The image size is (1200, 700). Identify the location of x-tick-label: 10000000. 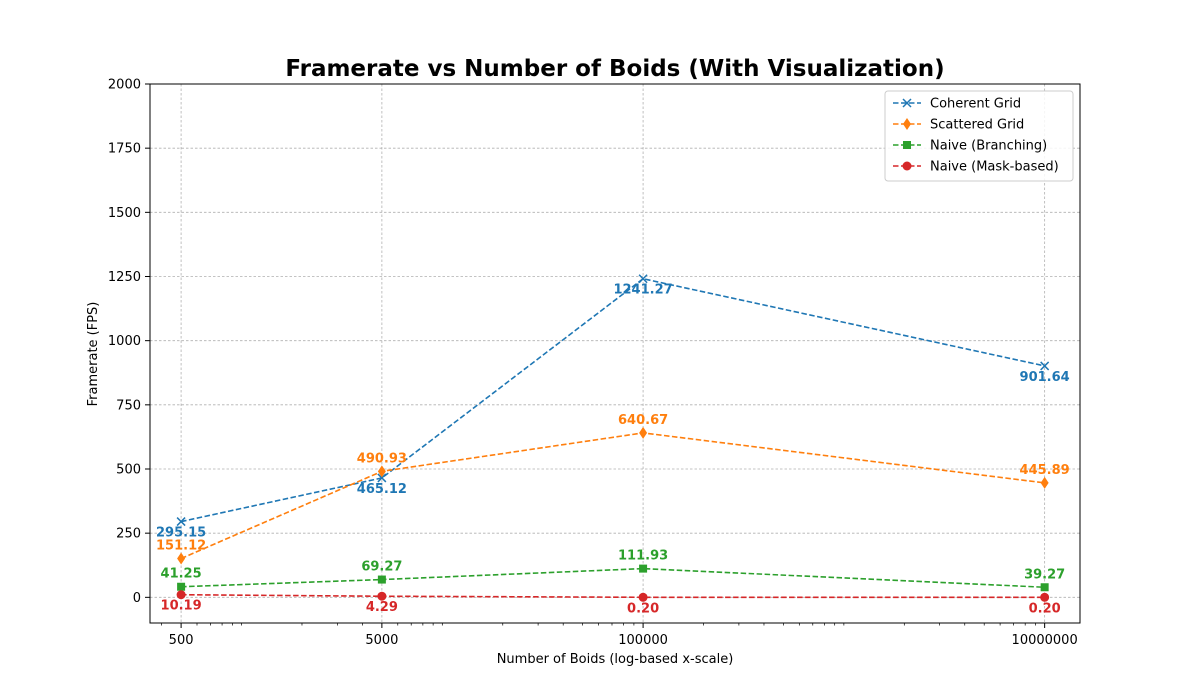
(1045, 640).